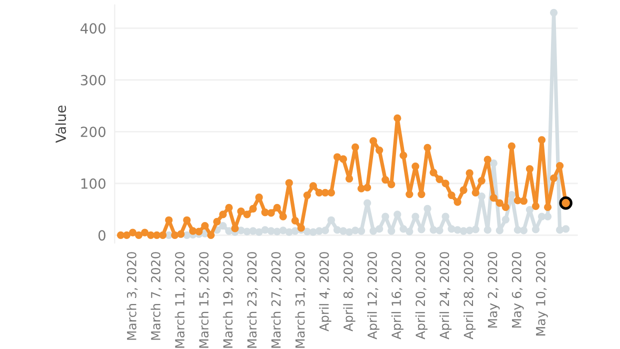 Image resolution: width=620 pixels, height=349 pixels. Describe the element at coordinates (93, 80) in the screenshot. I see `y-tick-label: 300` at that location.